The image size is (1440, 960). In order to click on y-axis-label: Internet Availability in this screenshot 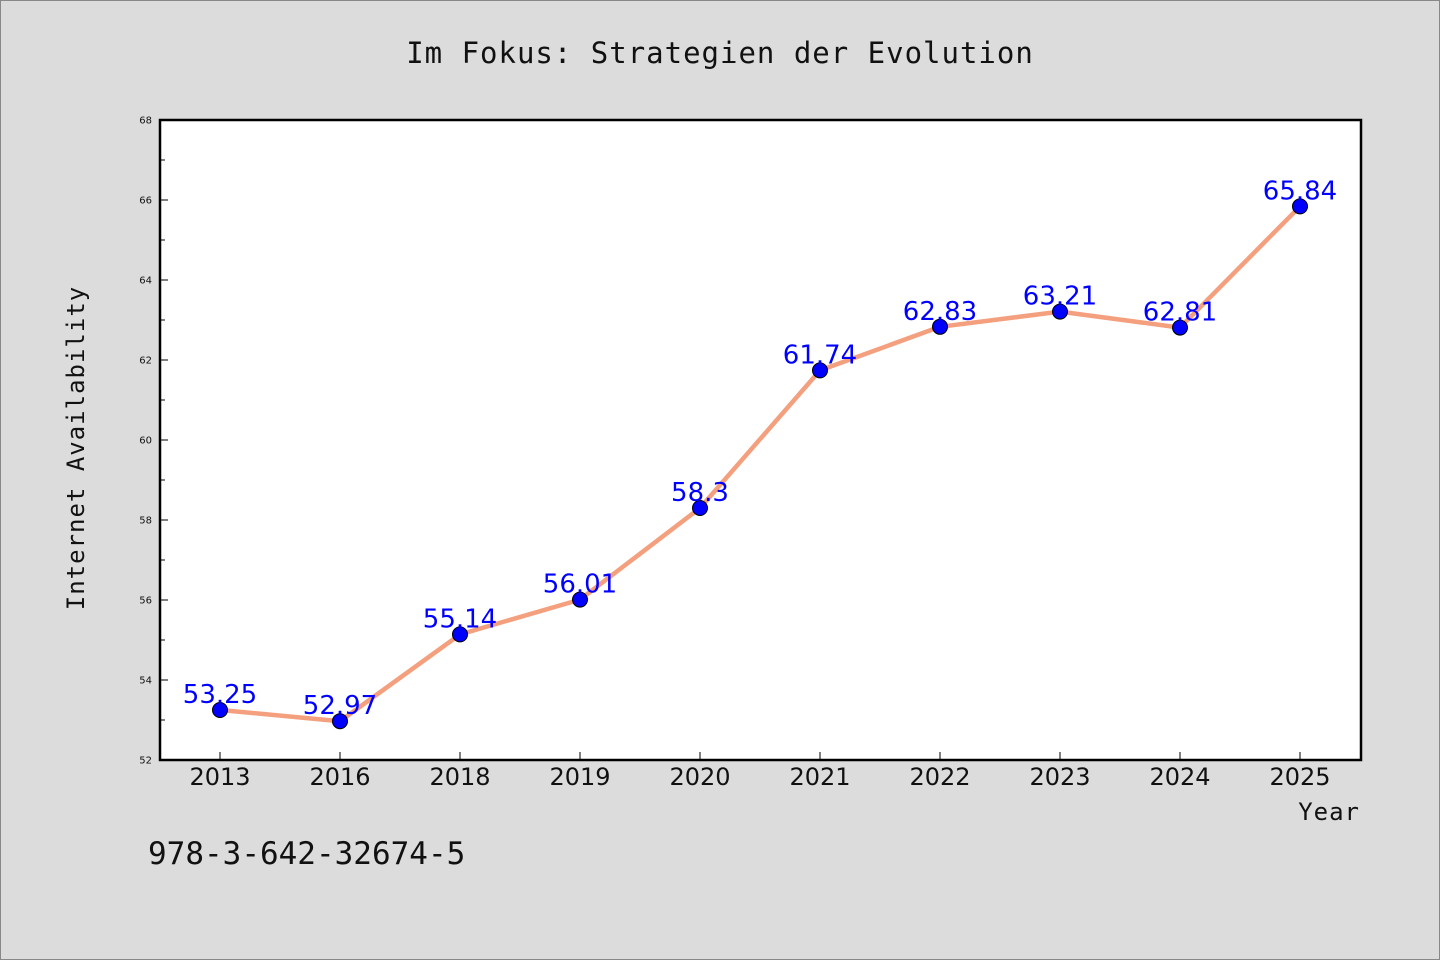, I will do `click(76, 448)`.